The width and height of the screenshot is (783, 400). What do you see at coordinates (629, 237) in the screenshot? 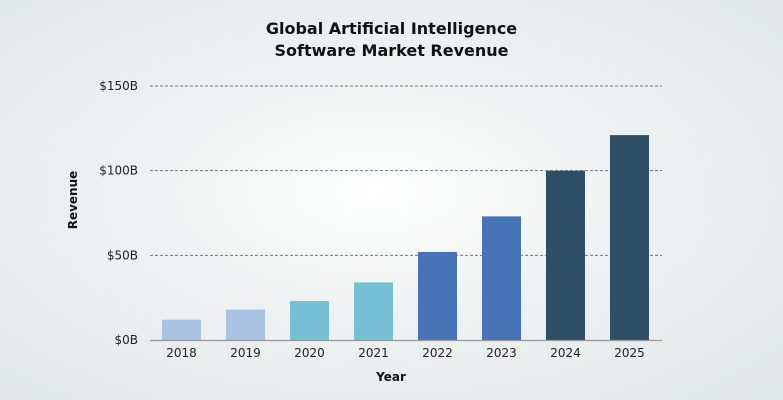
I see `bar-2025` at bounding box center [629, 237].